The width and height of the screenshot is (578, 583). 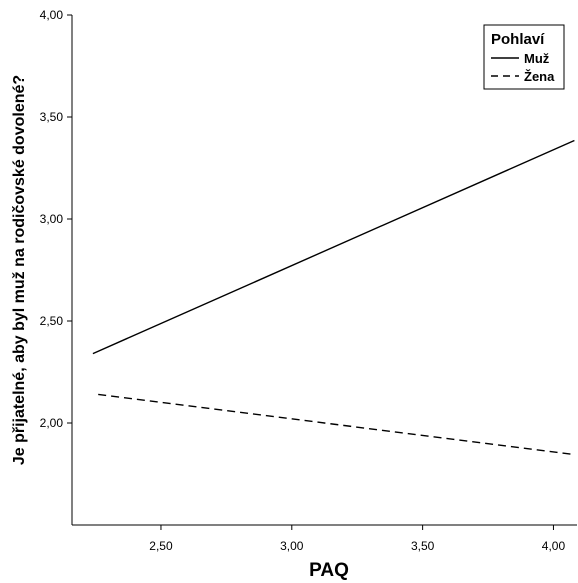 I want to click on y-tick-label: 2,00, so click(x=52, y=423).